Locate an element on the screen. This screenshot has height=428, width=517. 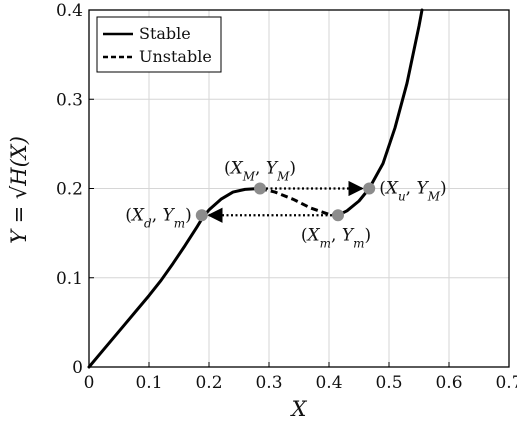
annotation-layer: (XM, YM) (Xm, Ym) (Xd, Ym) (Xu, YM) is located at coordinates (285, 205).